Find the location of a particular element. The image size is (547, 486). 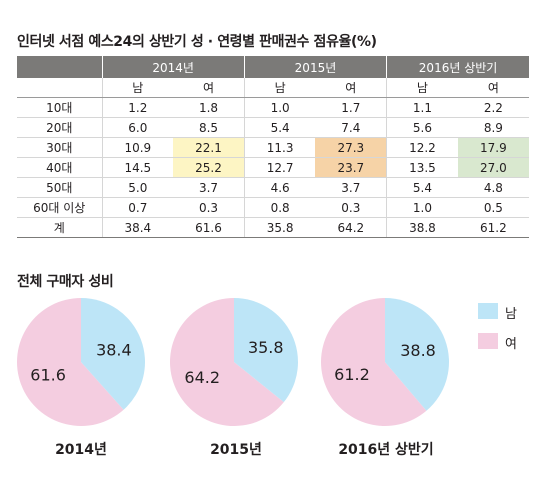

year-header-2014: 2014년 is located at coordinates (173, 67).